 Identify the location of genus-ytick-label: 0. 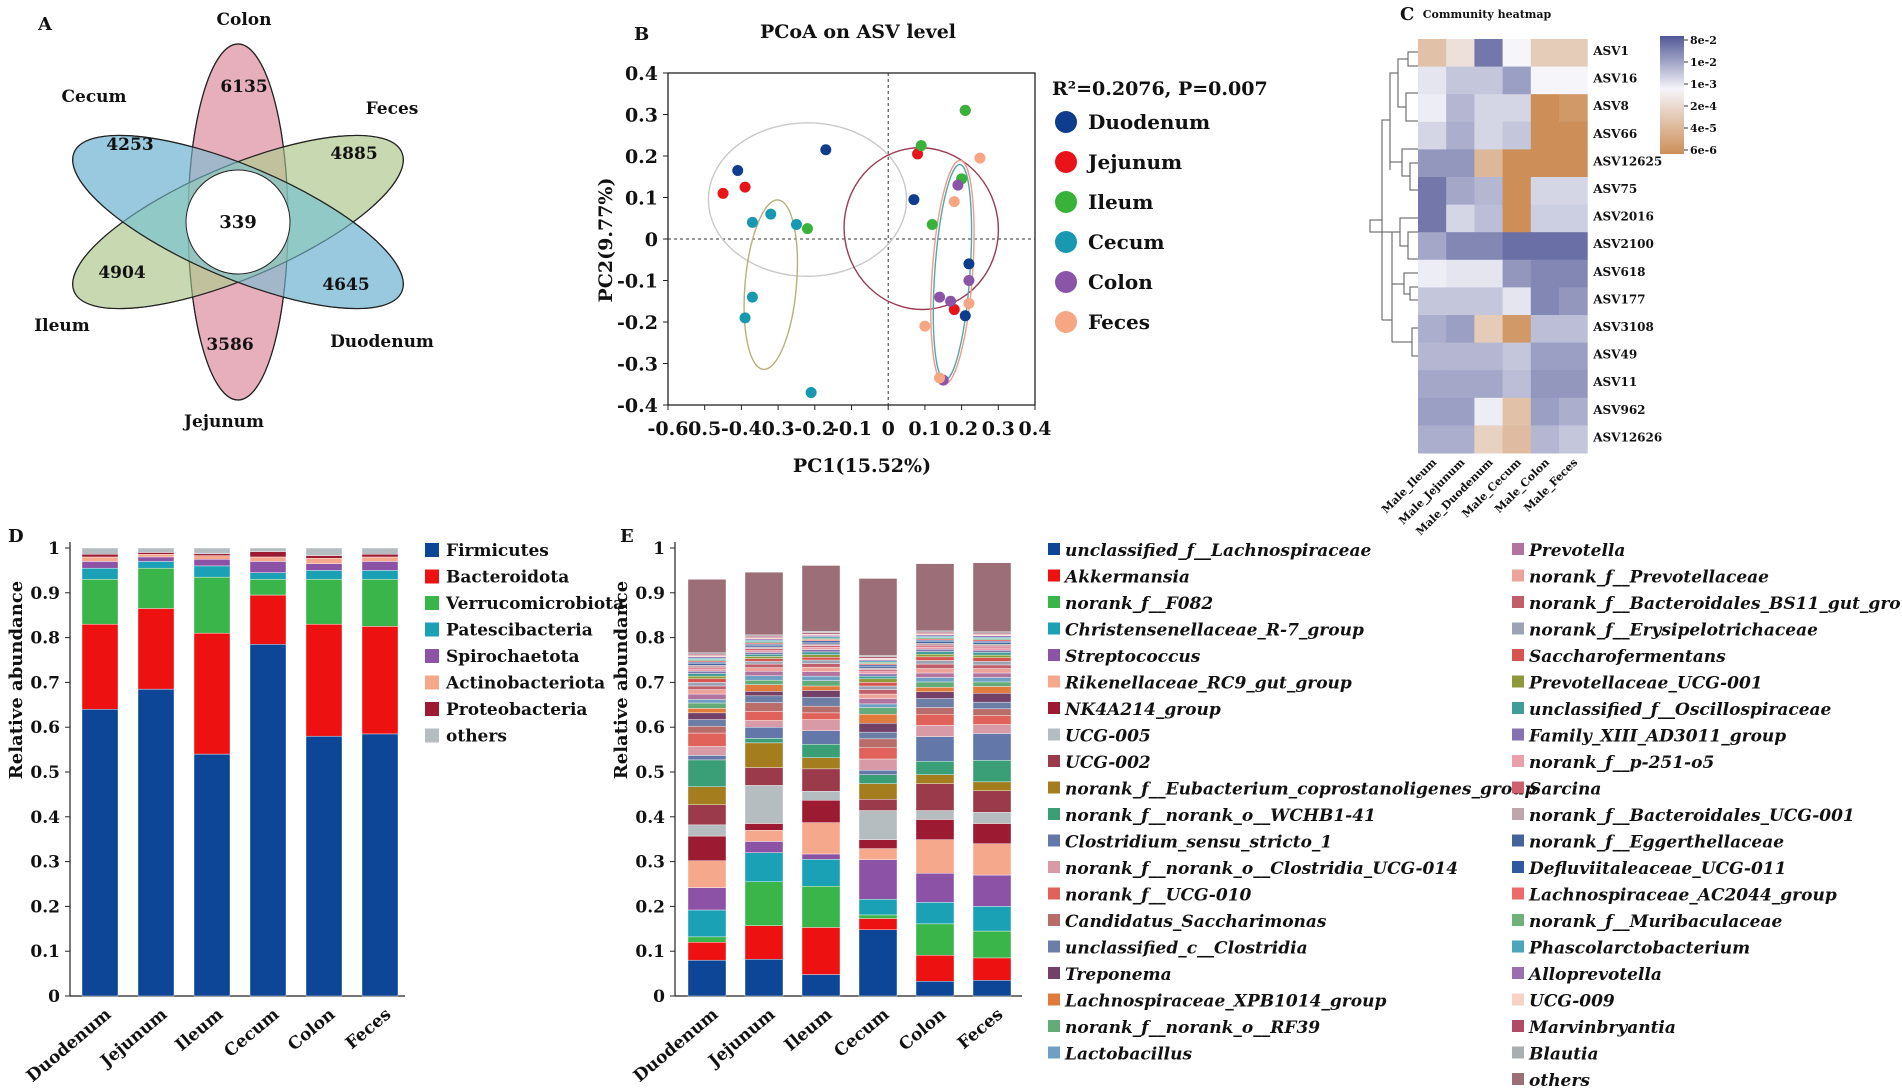
(659, 997).